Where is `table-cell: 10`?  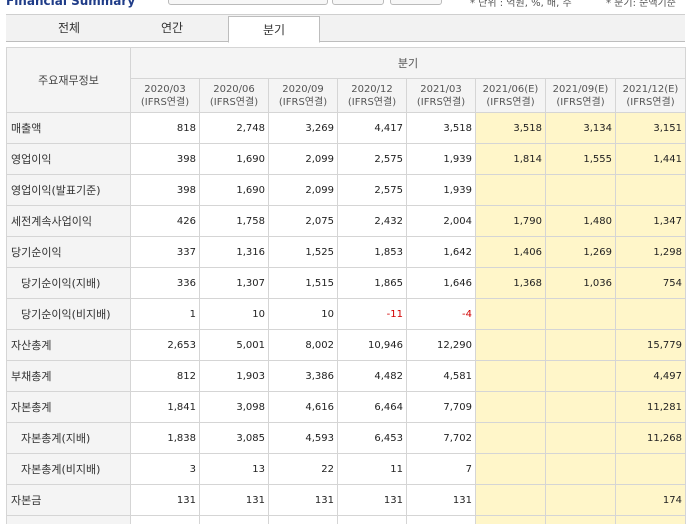 table-cell: 10 is located at coordinates (234, 314).